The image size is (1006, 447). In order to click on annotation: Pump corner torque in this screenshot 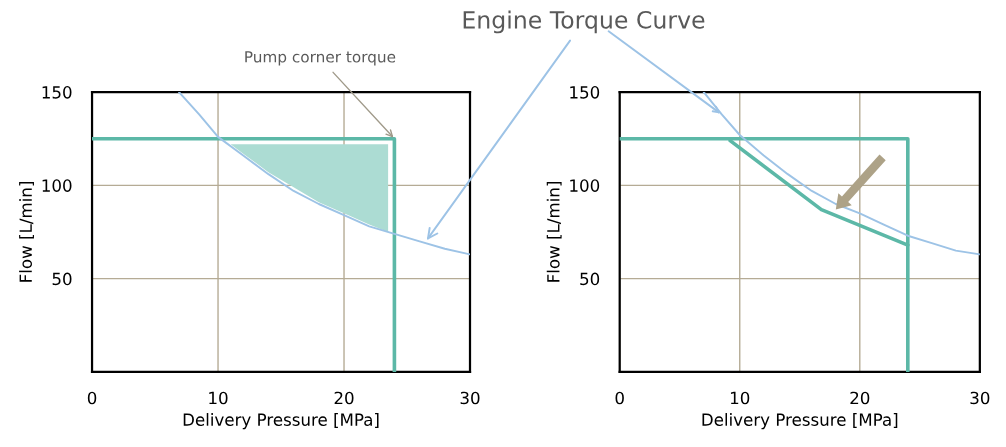, I will do `click(320, 58)`.